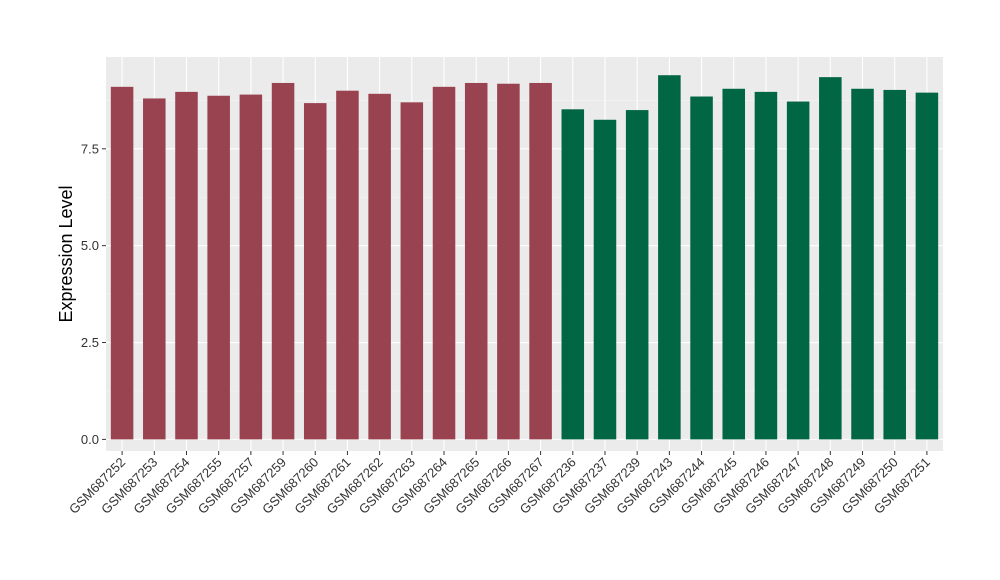  What do you see at coordinates (444, 263) in the screenshot?
I see `bar-GSM687264` at bounding box center [444, 263].